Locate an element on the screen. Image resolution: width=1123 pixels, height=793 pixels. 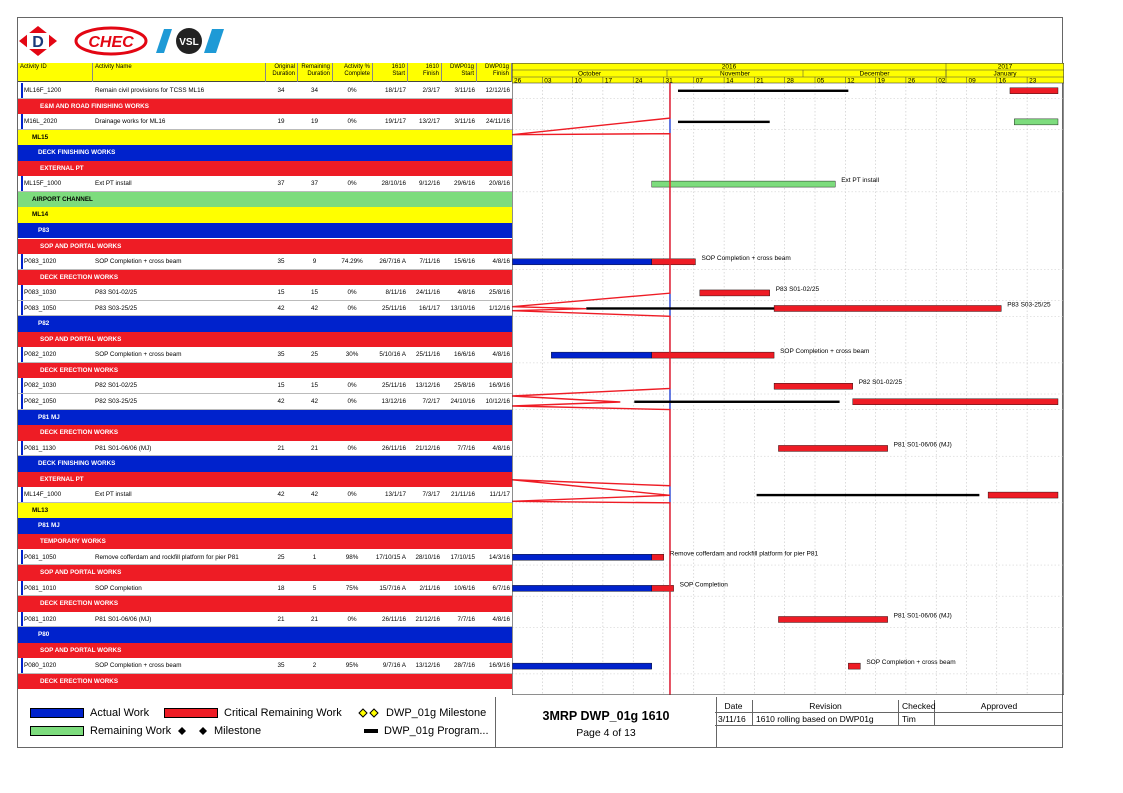
cell-s: 15/7/16 A is located at coordinates (392, 588).